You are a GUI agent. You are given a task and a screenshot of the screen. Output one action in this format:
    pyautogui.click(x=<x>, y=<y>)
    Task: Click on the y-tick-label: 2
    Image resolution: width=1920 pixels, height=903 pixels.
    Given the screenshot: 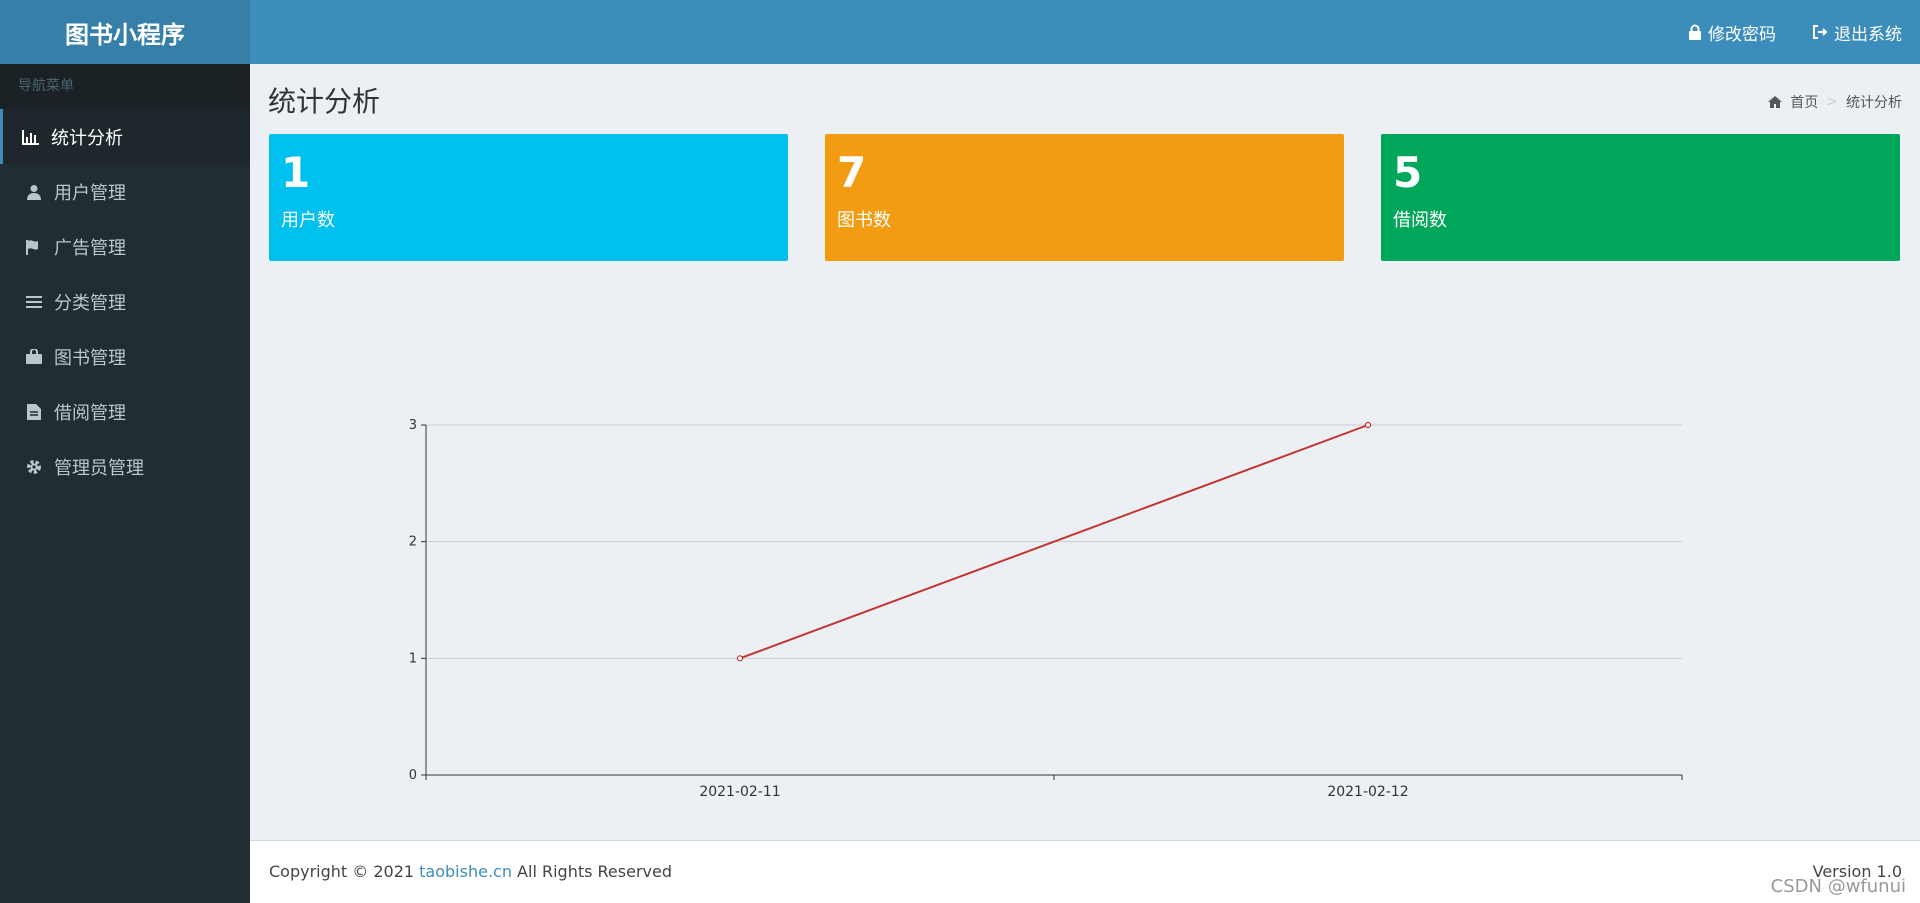 What is the action you would take?
    pyautogui.click(x=413, y=542)
    